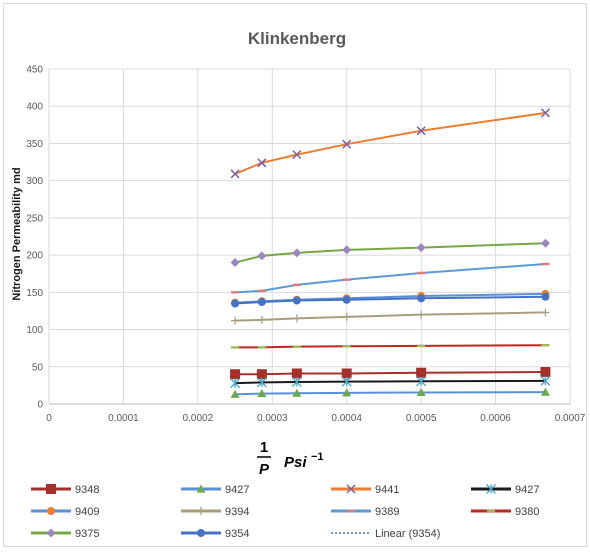 The width and height of the screenshot is (590, 553). What do you see at coordinates (387, 512) in the screenshot?
I see `legend-label: 9389` at bounding box center [387, 512].